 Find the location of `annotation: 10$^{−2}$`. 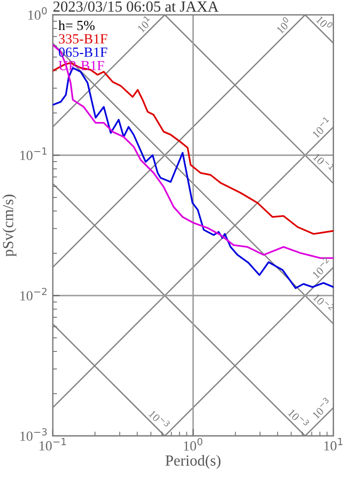

annotation: 10$^{−2}$ is located at coordinates (321, 267).